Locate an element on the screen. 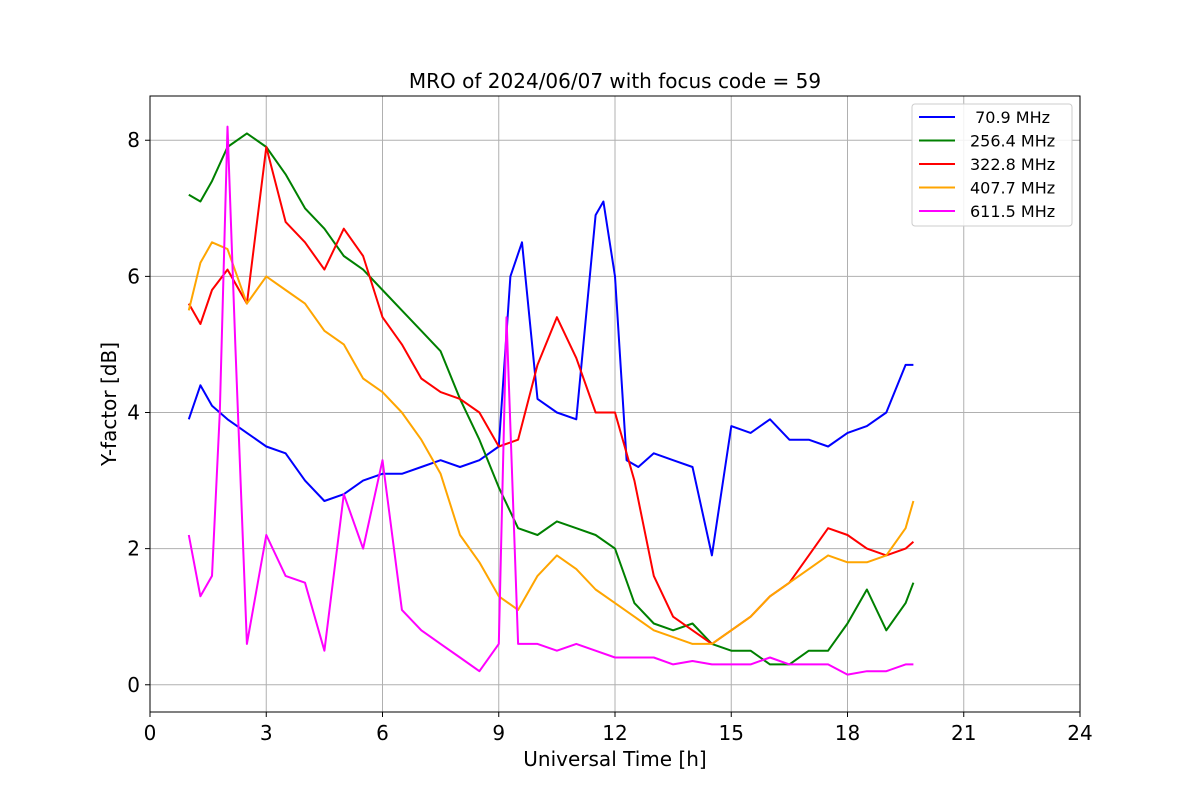 The width and height of the screenshot is (1200, 800). y-tick-label: 2 is located at coordinates (133, 549).